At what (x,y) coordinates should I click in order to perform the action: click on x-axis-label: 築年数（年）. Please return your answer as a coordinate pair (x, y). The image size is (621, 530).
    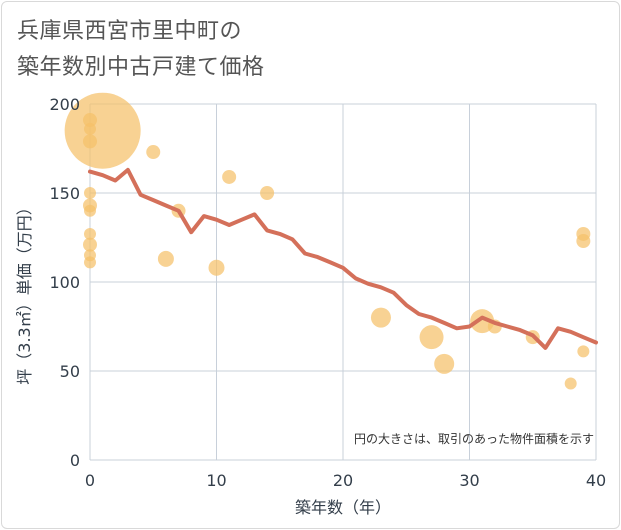
    Looking at the image, I should click on (343, 507).